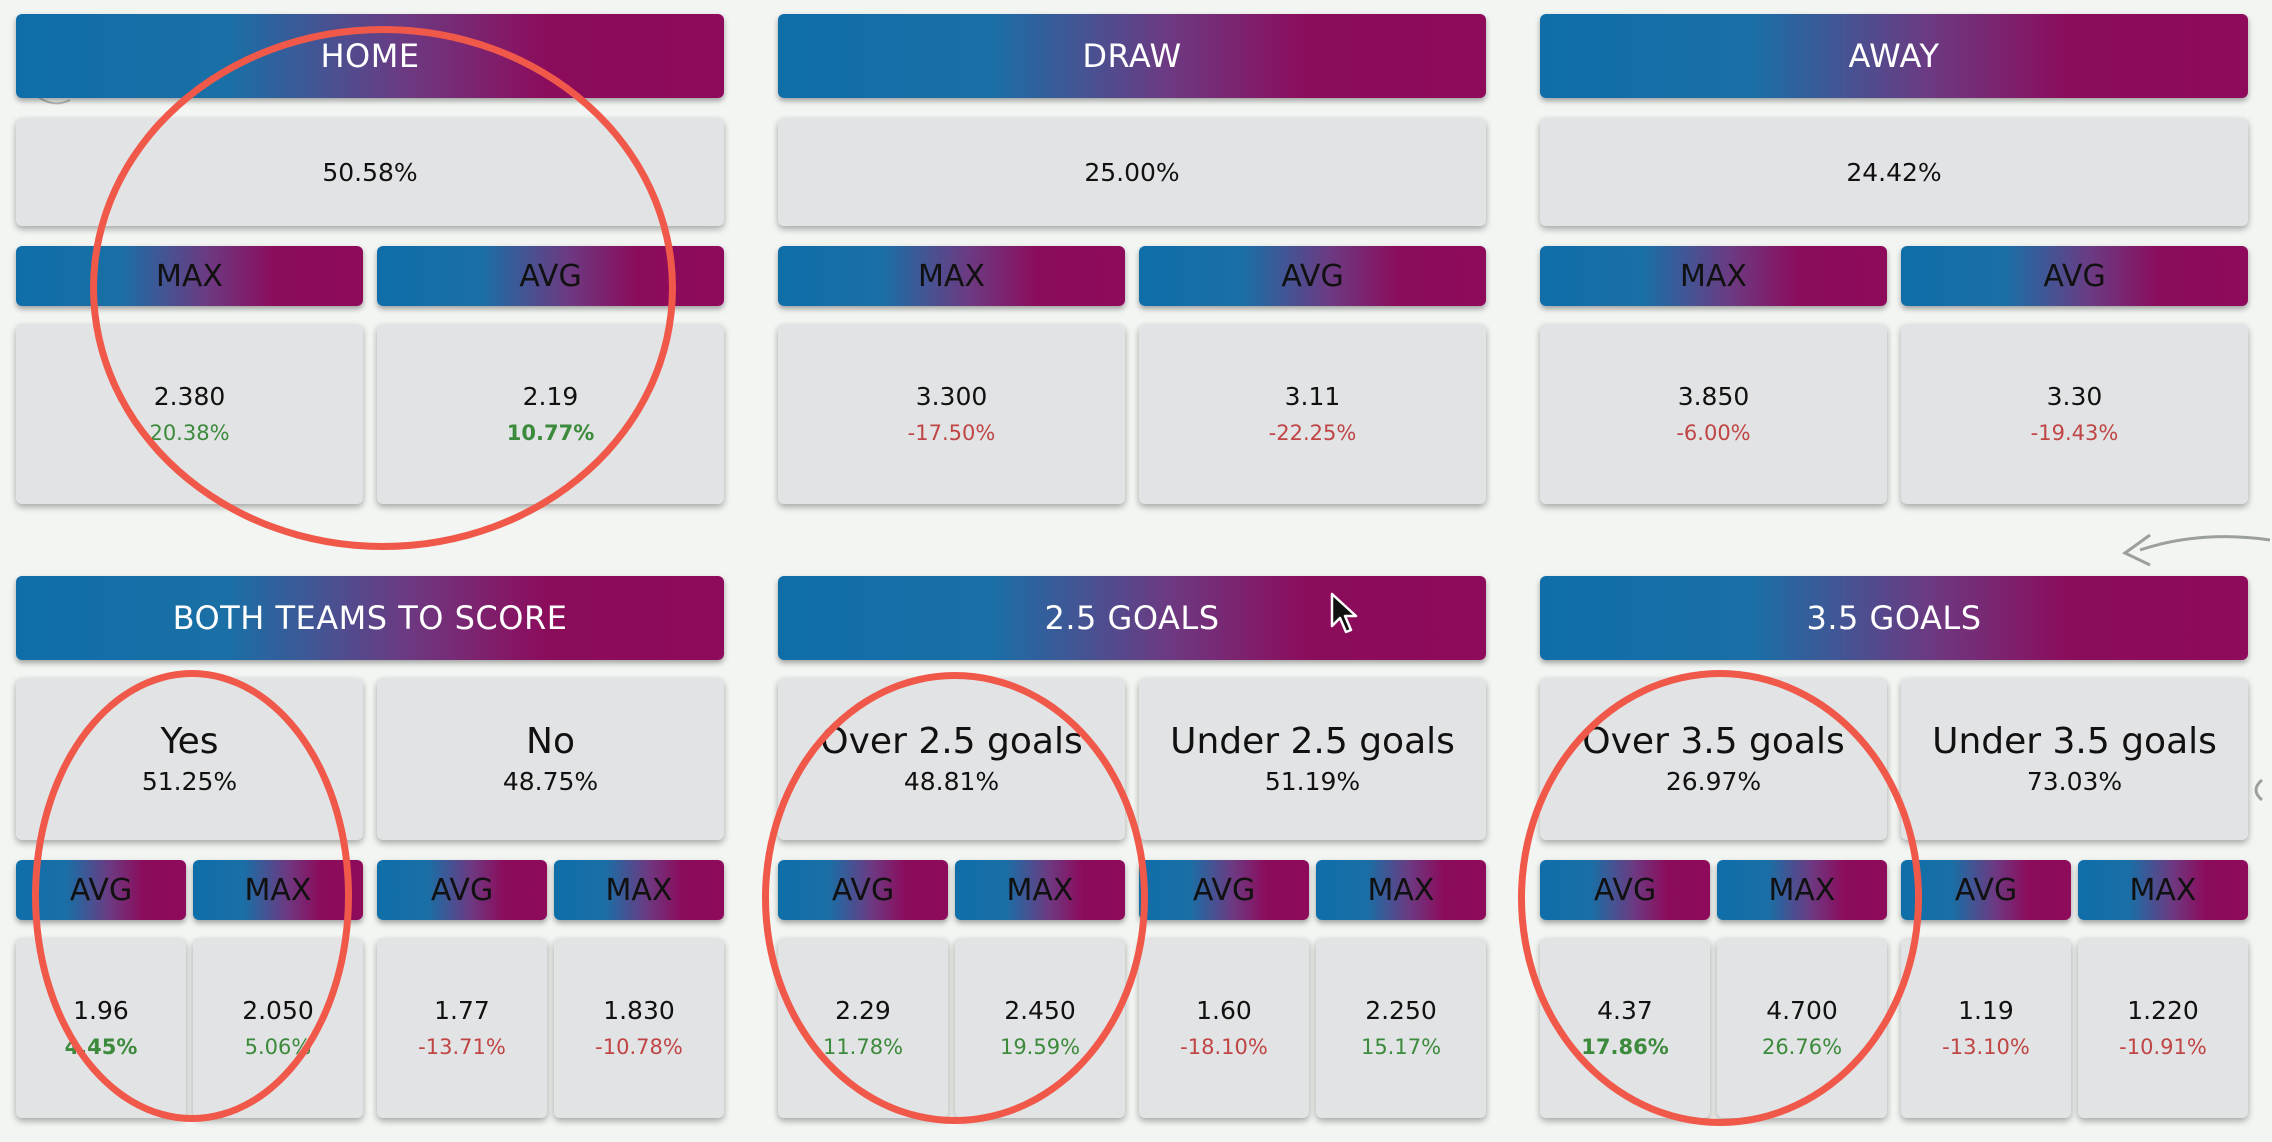  I want to click on goals35-over-max-odds: 4.700, so click(1802, 1011).